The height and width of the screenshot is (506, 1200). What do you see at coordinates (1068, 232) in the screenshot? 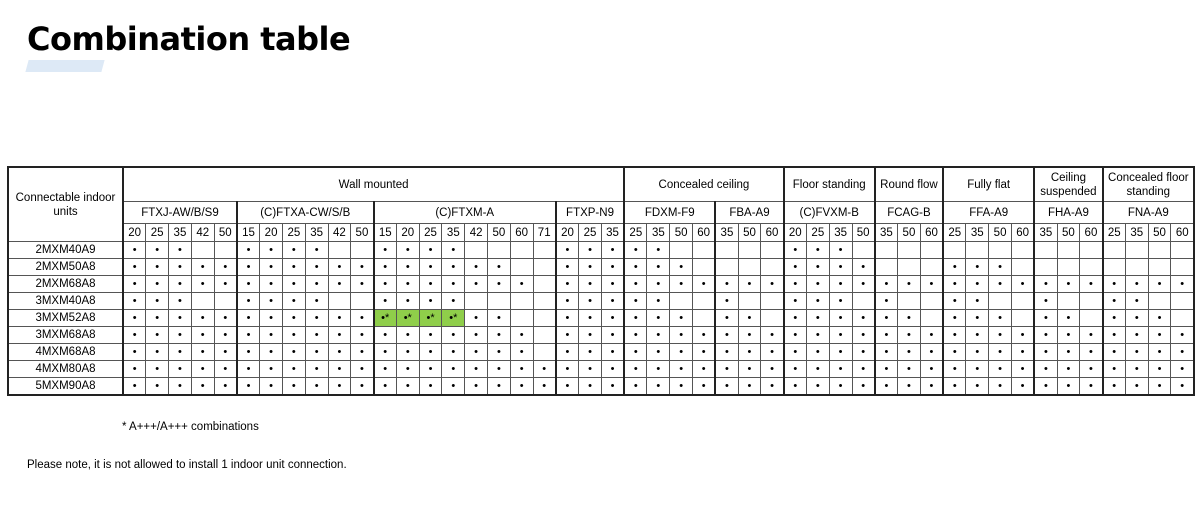
I see `size-header: 50` at bounding box center [1068, 232].